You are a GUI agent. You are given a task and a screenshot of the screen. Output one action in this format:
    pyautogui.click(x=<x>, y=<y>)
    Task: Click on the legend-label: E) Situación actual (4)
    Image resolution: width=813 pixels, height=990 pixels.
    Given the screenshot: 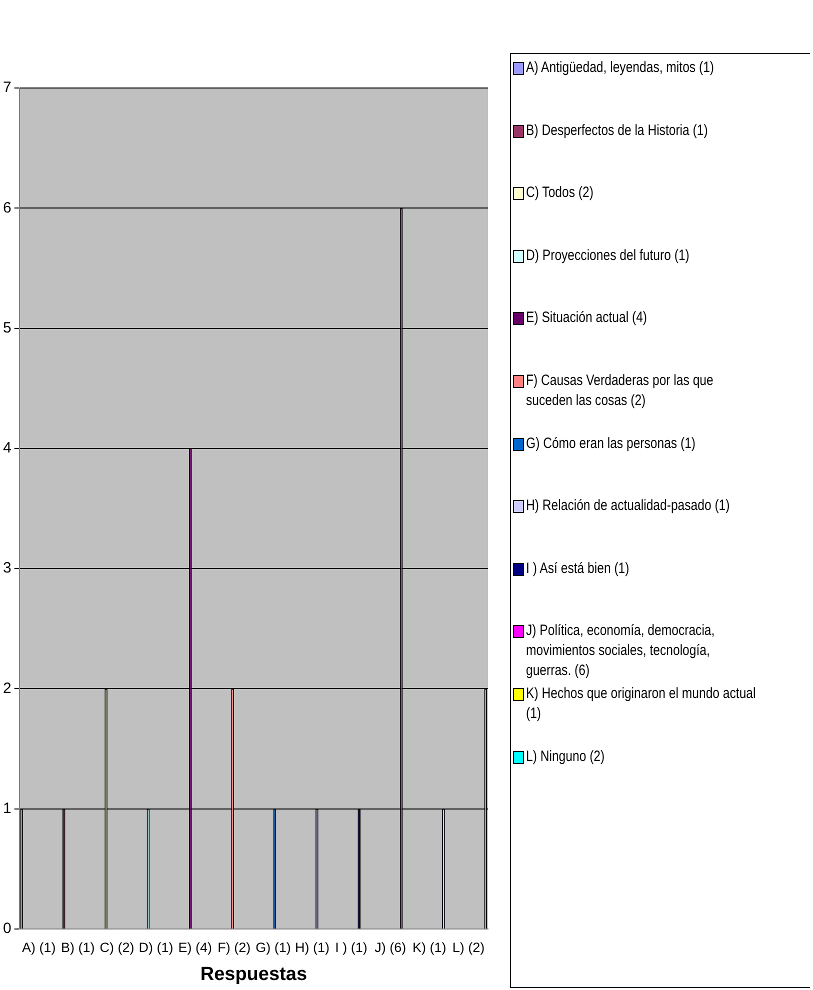 What is the action you would take?
    pyautogui.click(x=587, y=318)
    